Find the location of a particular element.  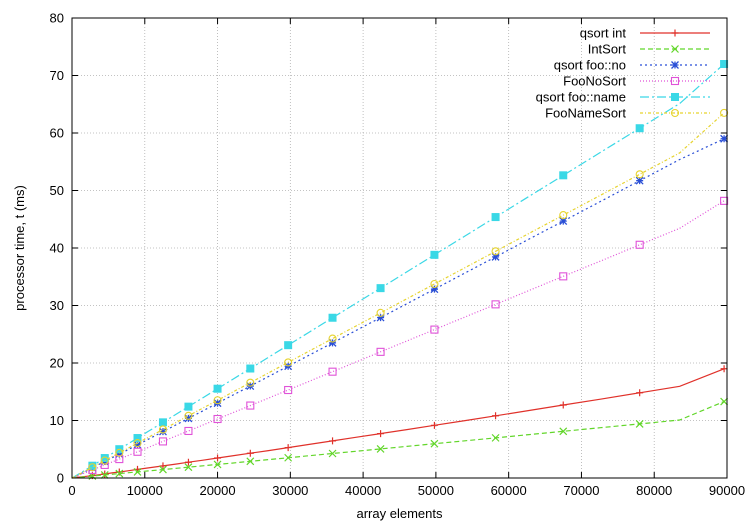

legend-item: qsort foo::name is located at coordinates (623, 97).